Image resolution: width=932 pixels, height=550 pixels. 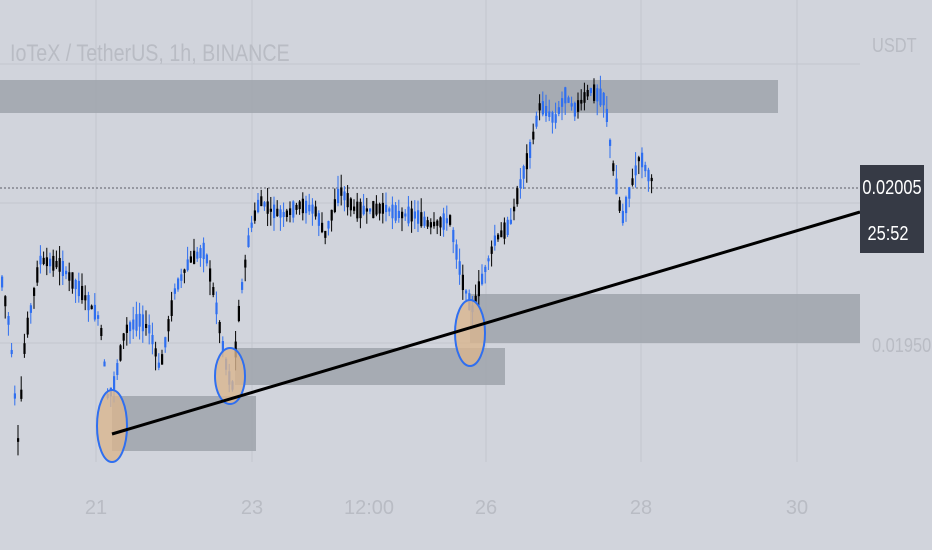 I want to click on current-price-countdown: 25:52, so click(x=888, y=232).